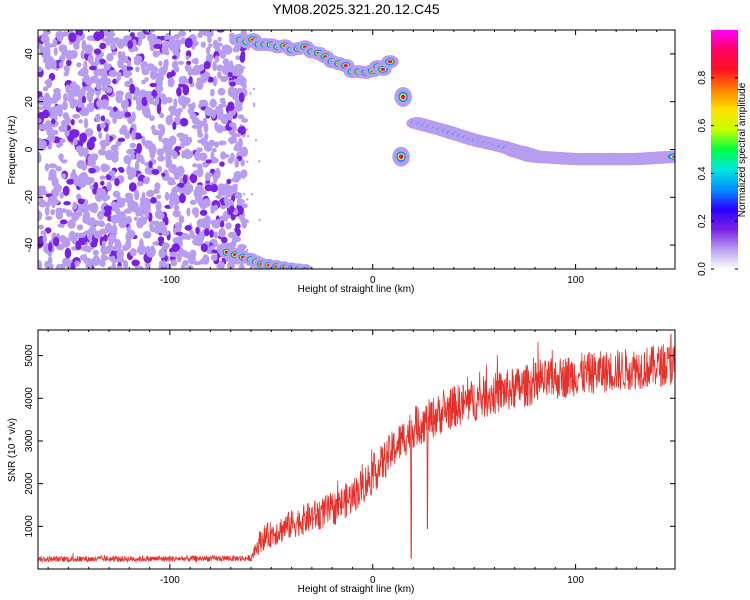 The image size is (750, 600). What do you see at coordinates (575, 580) in the screenshot?
I see `x-tick-label: 100` at bounding box center [575, 580].